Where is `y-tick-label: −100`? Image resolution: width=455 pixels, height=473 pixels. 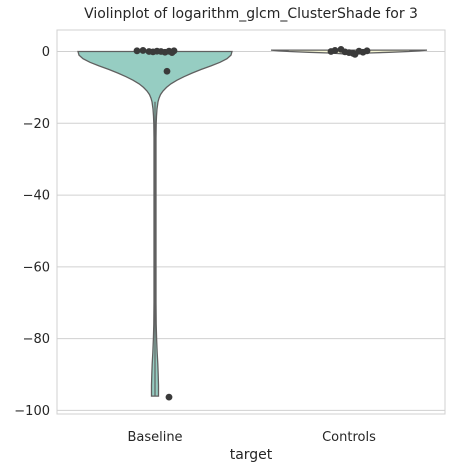
y-tick-label: −100 is located at coordinates (32, 411).